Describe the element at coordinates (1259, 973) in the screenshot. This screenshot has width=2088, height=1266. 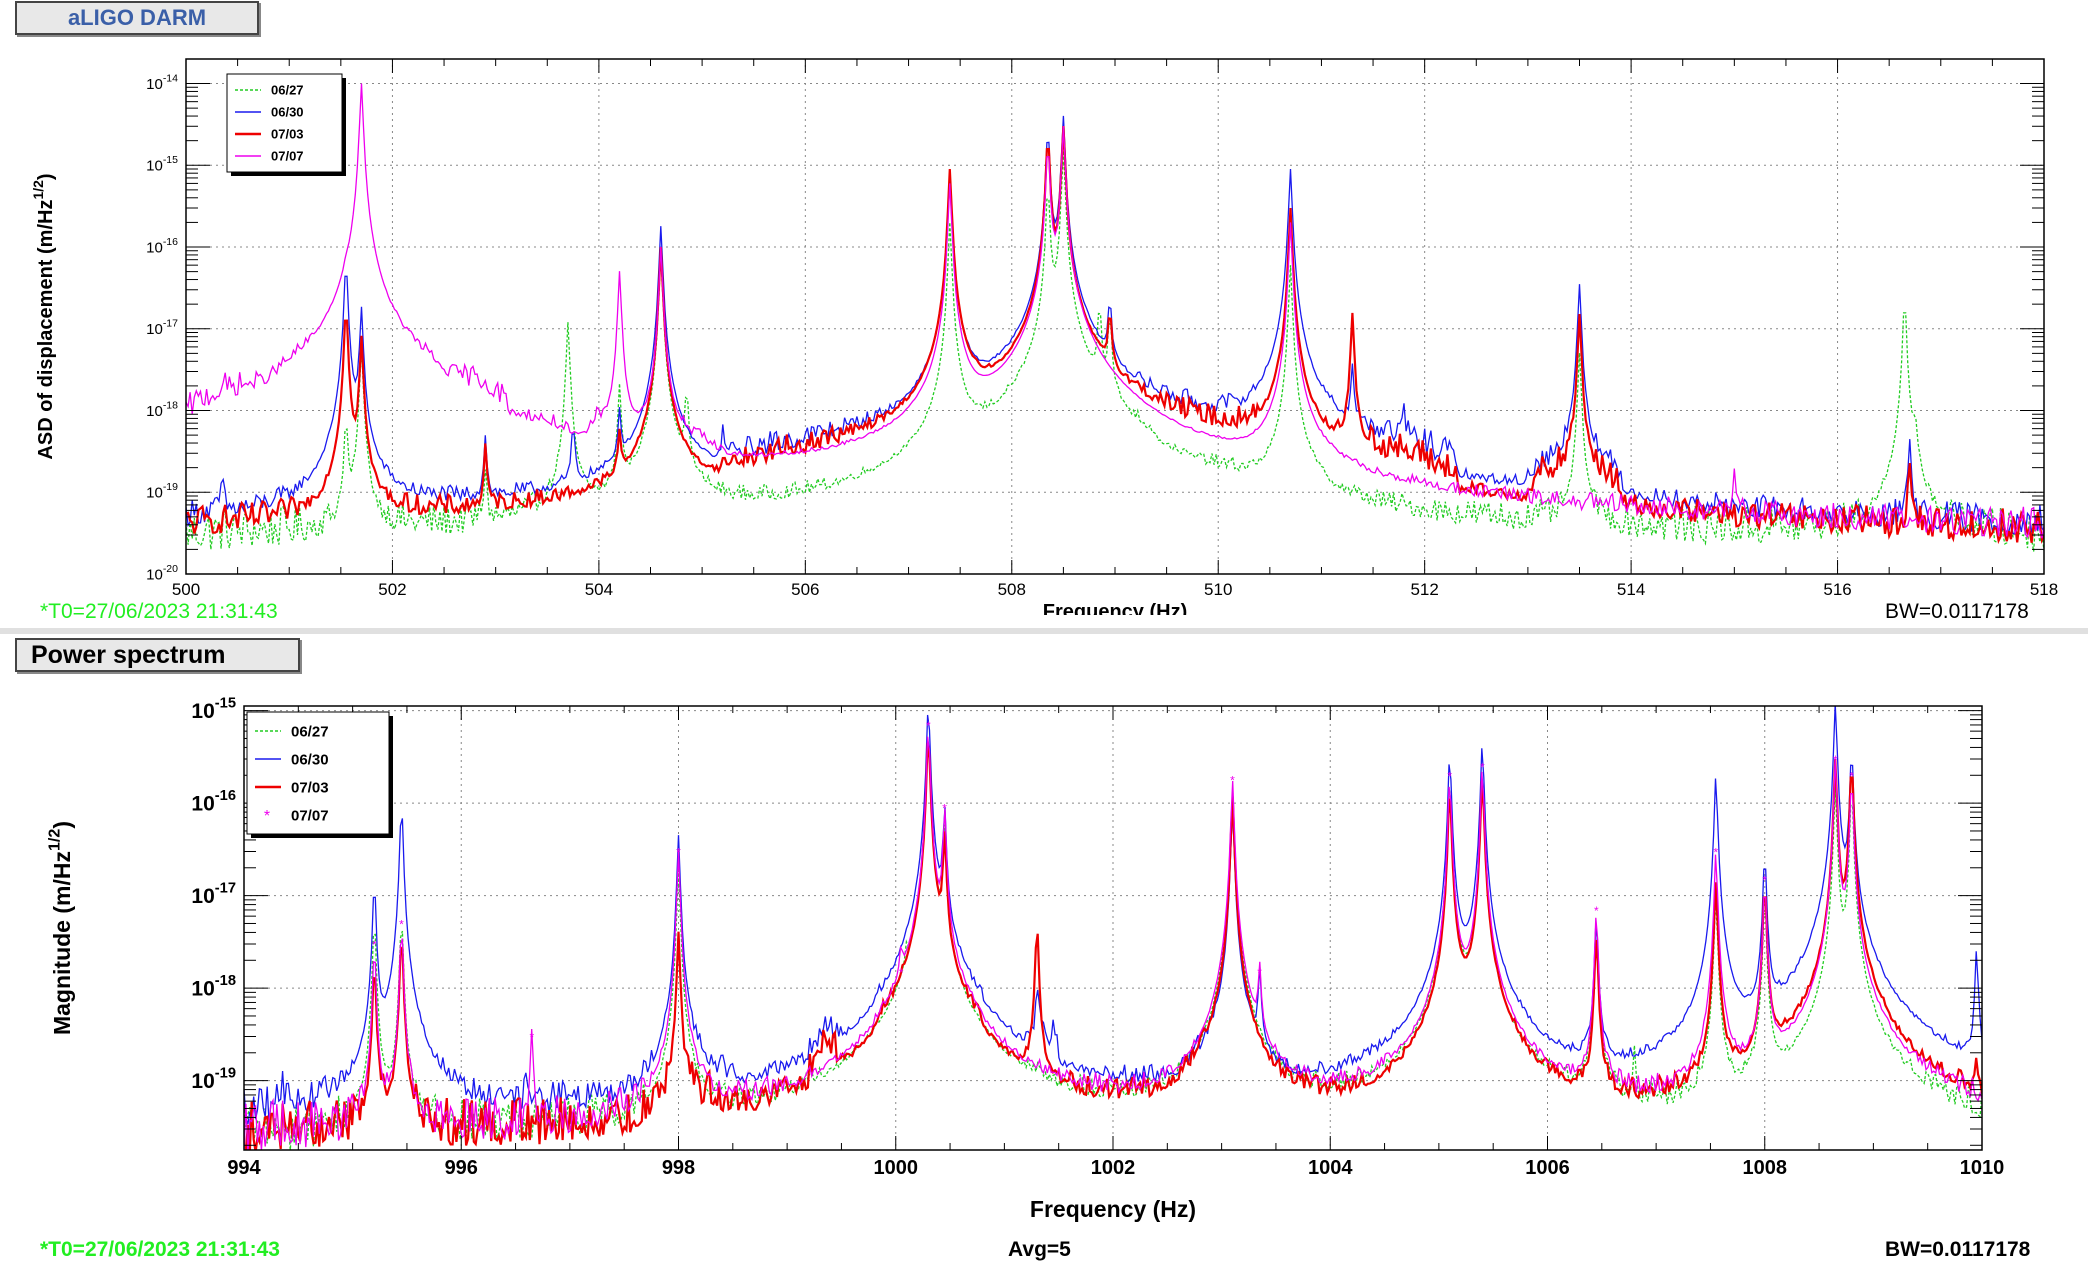
I see `bottom-marker-8: *` at that location.